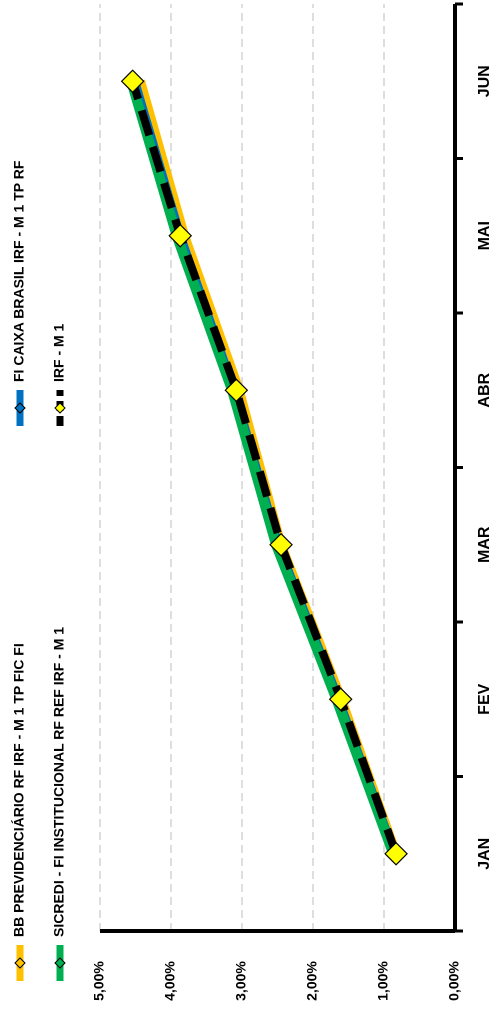  What do you see at coordinates (484, 544) in the screenshot?
I see `x-tick-label: MAR` at bounding box center [484, 544].